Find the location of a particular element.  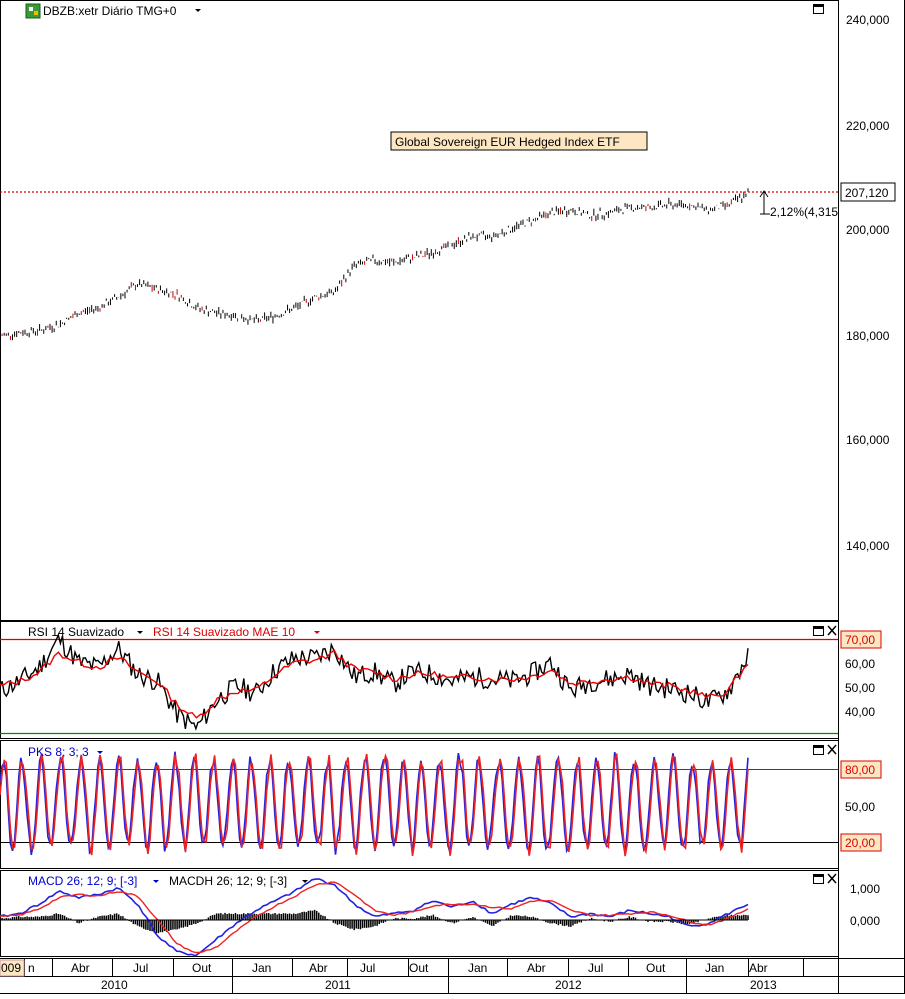

stoch-lower-level: 20,00 is located at coordinates (860, 843).